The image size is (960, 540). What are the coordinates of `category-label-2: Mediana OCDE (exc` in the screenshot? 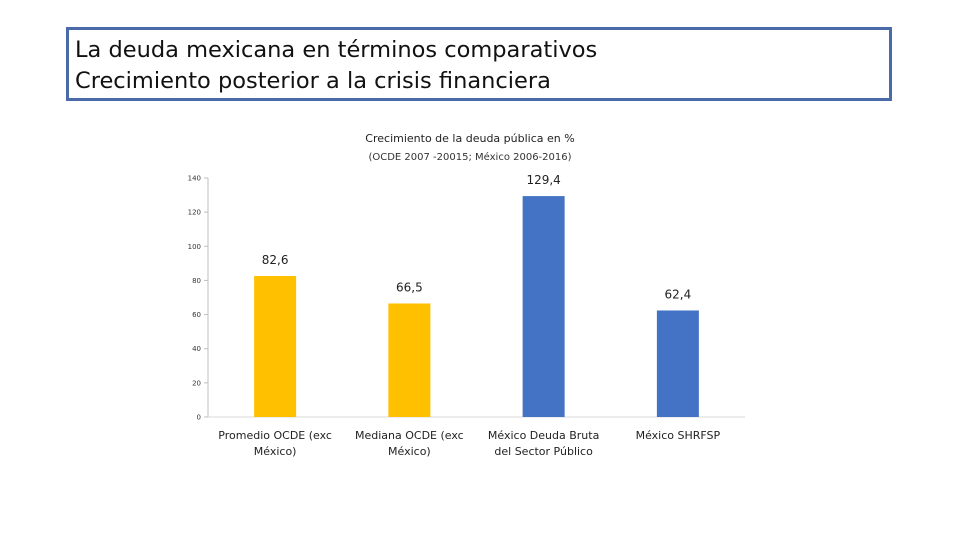 It's located at (409, 435).